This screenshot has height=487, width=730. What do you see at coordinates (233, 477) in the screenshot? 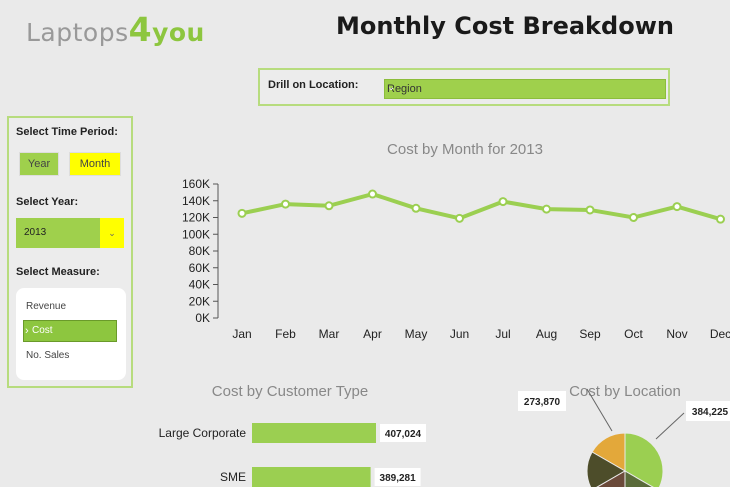
I see `category-label: SME` at bounding box center [233, 477].